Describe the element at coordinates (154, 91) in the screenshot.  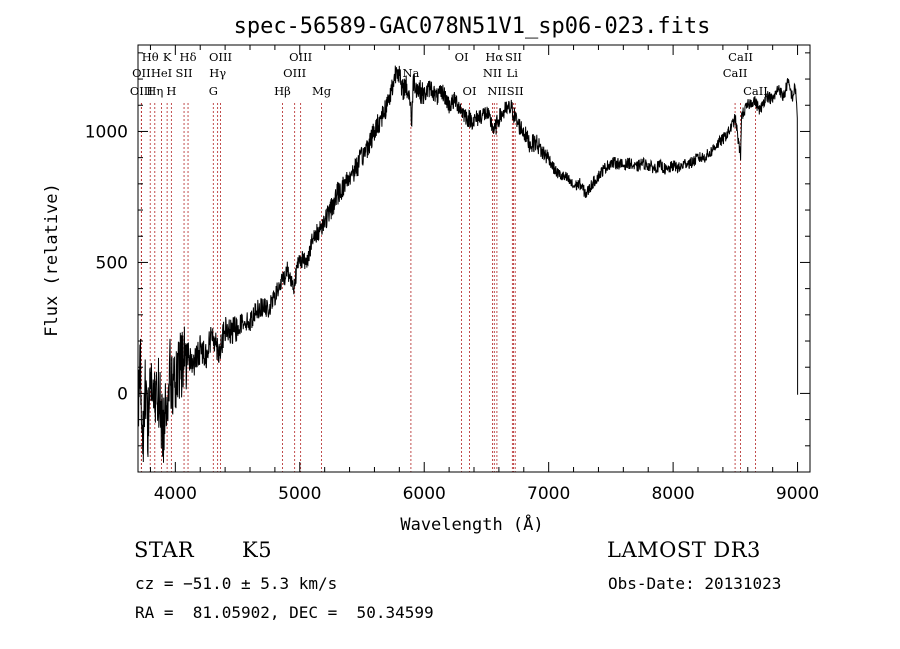
I see `spectral-line-label: Hη` at that location.